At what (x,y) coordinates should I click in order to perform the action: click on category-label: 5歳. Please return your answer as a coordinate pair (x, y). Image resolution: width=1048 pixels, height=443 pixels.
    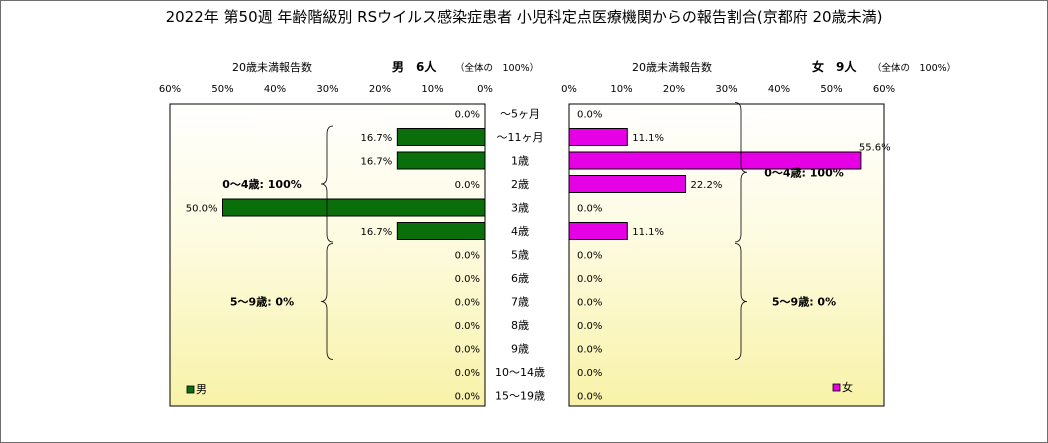
    Looking at the image, I should click on (520, 255).